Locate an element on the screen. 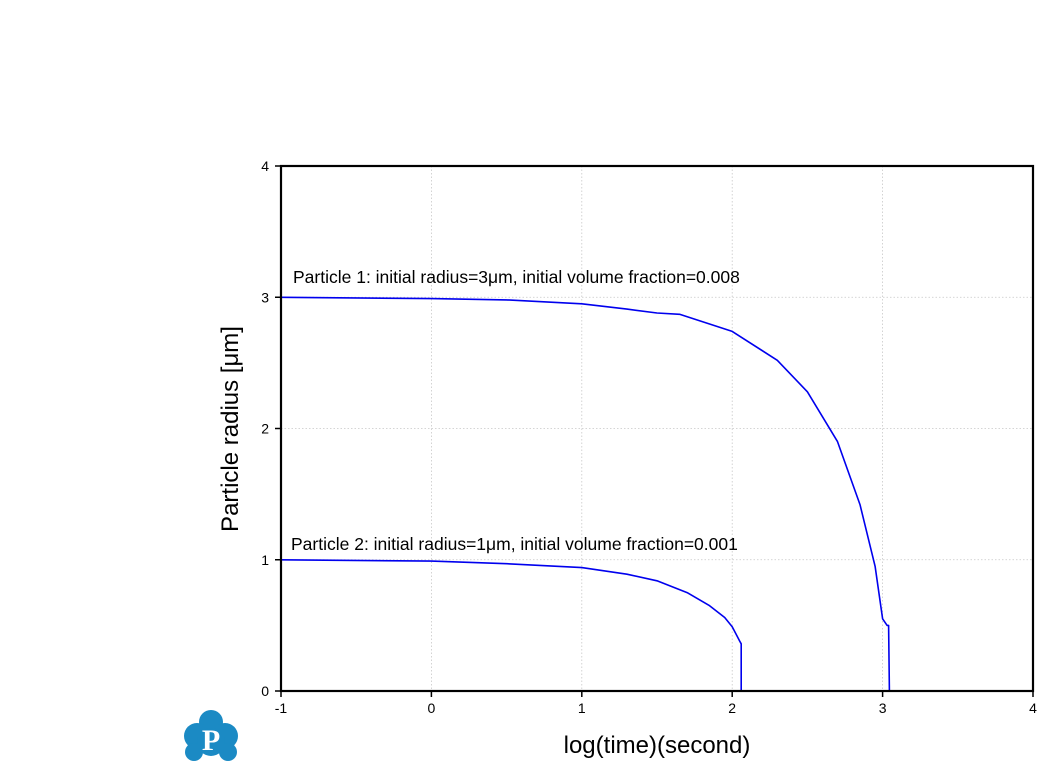 The image size is (1045, 767). y-tick-label: 3 is located at coordinates (265, 297).